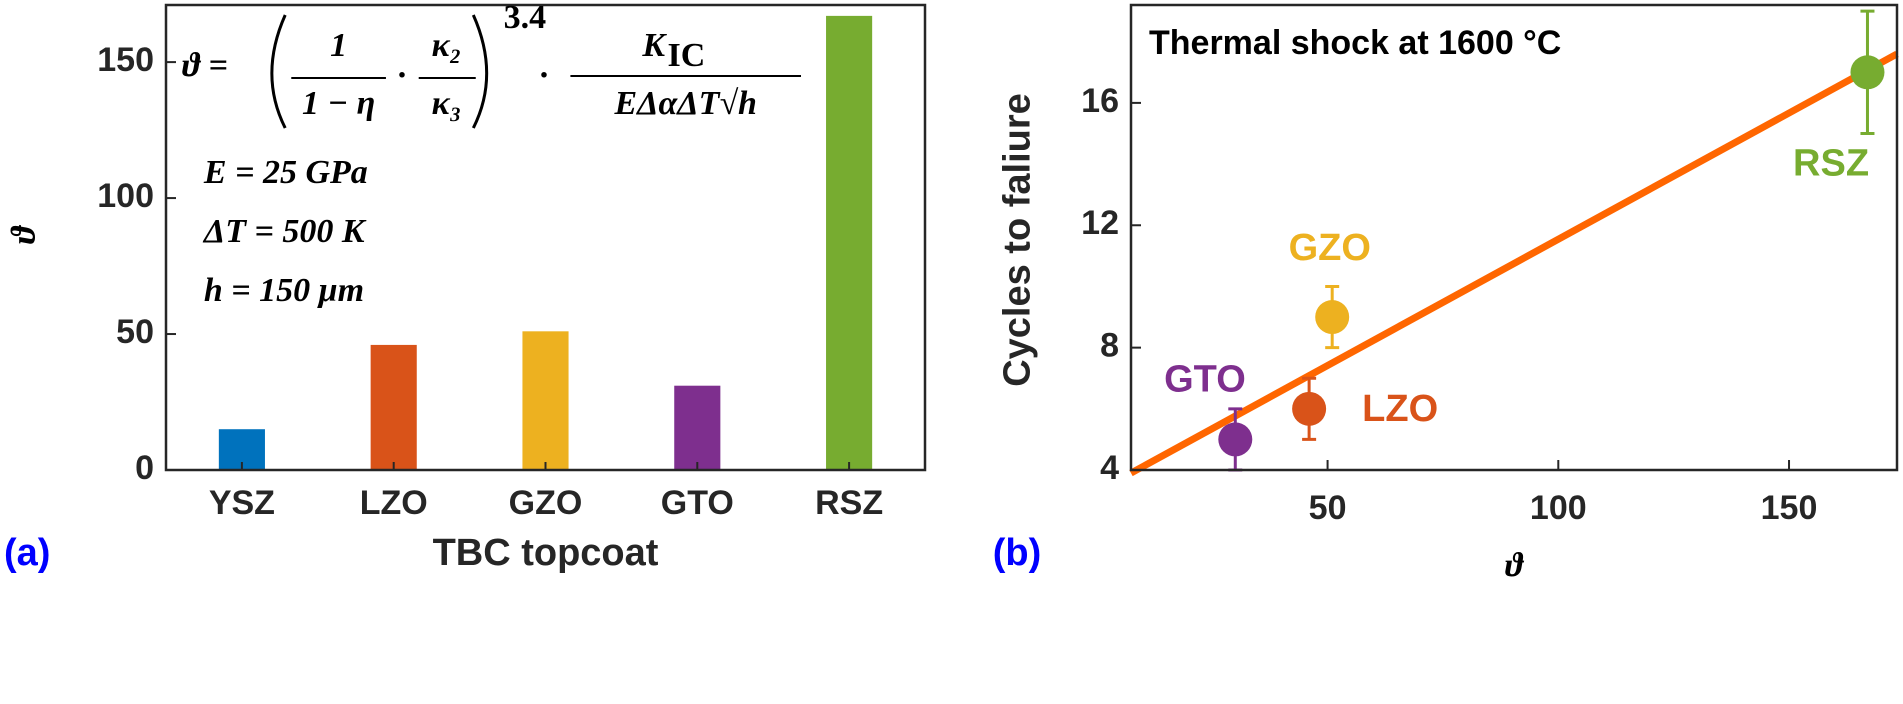  Describe the element at coordinates (1100, 223) in the screenshot. I see `y-tick-label: 12` at that location.